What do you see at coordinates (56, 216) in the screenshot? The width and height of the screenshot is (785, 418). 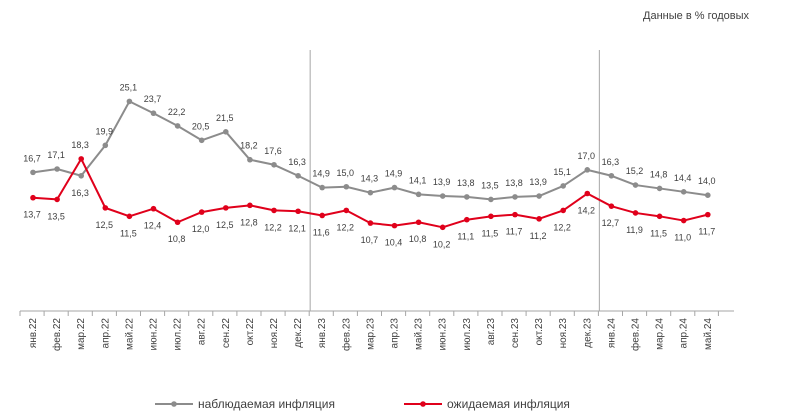 I see `data-label: 13,5` at bounding box center [56, 216].